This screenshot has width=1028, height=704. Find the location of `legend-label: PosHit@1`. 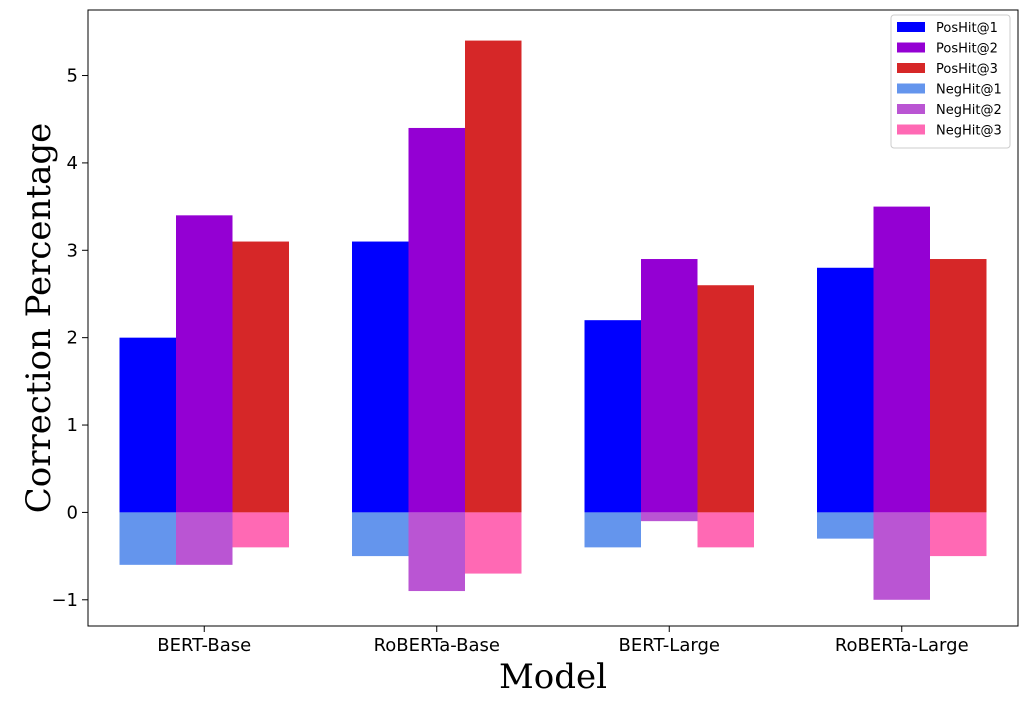

legend-label: PosHit@1 is located at coordinates (967, 28).